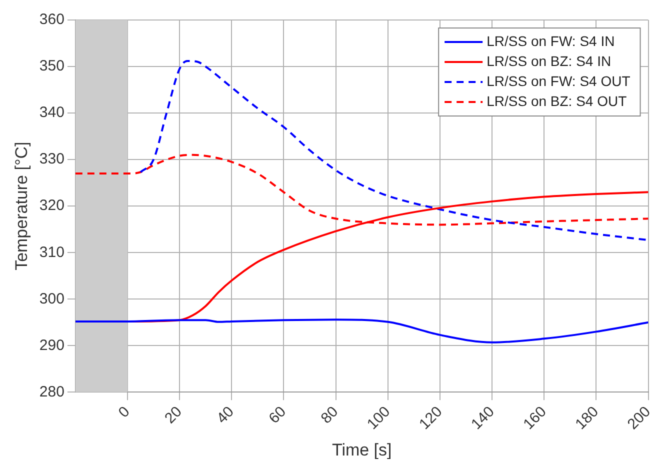  What do you see at coordinates (639, 418) in the screenshot?
I see `x-tick-label: 200` at bounding box center [639, 418].